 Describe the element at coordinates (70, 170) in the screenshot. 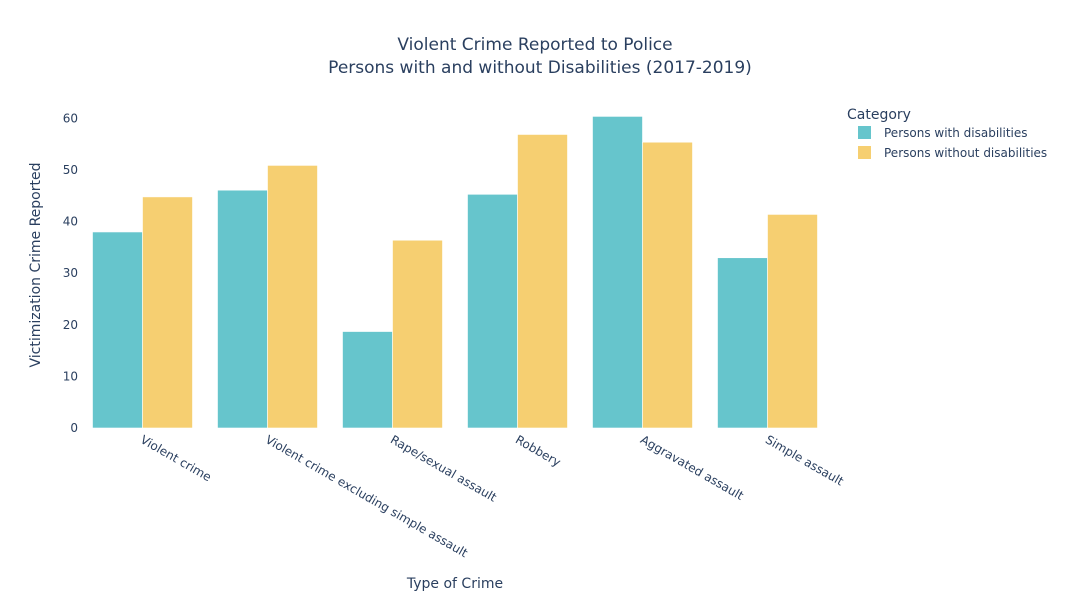

I see `y-tick-label: 50` at that location.